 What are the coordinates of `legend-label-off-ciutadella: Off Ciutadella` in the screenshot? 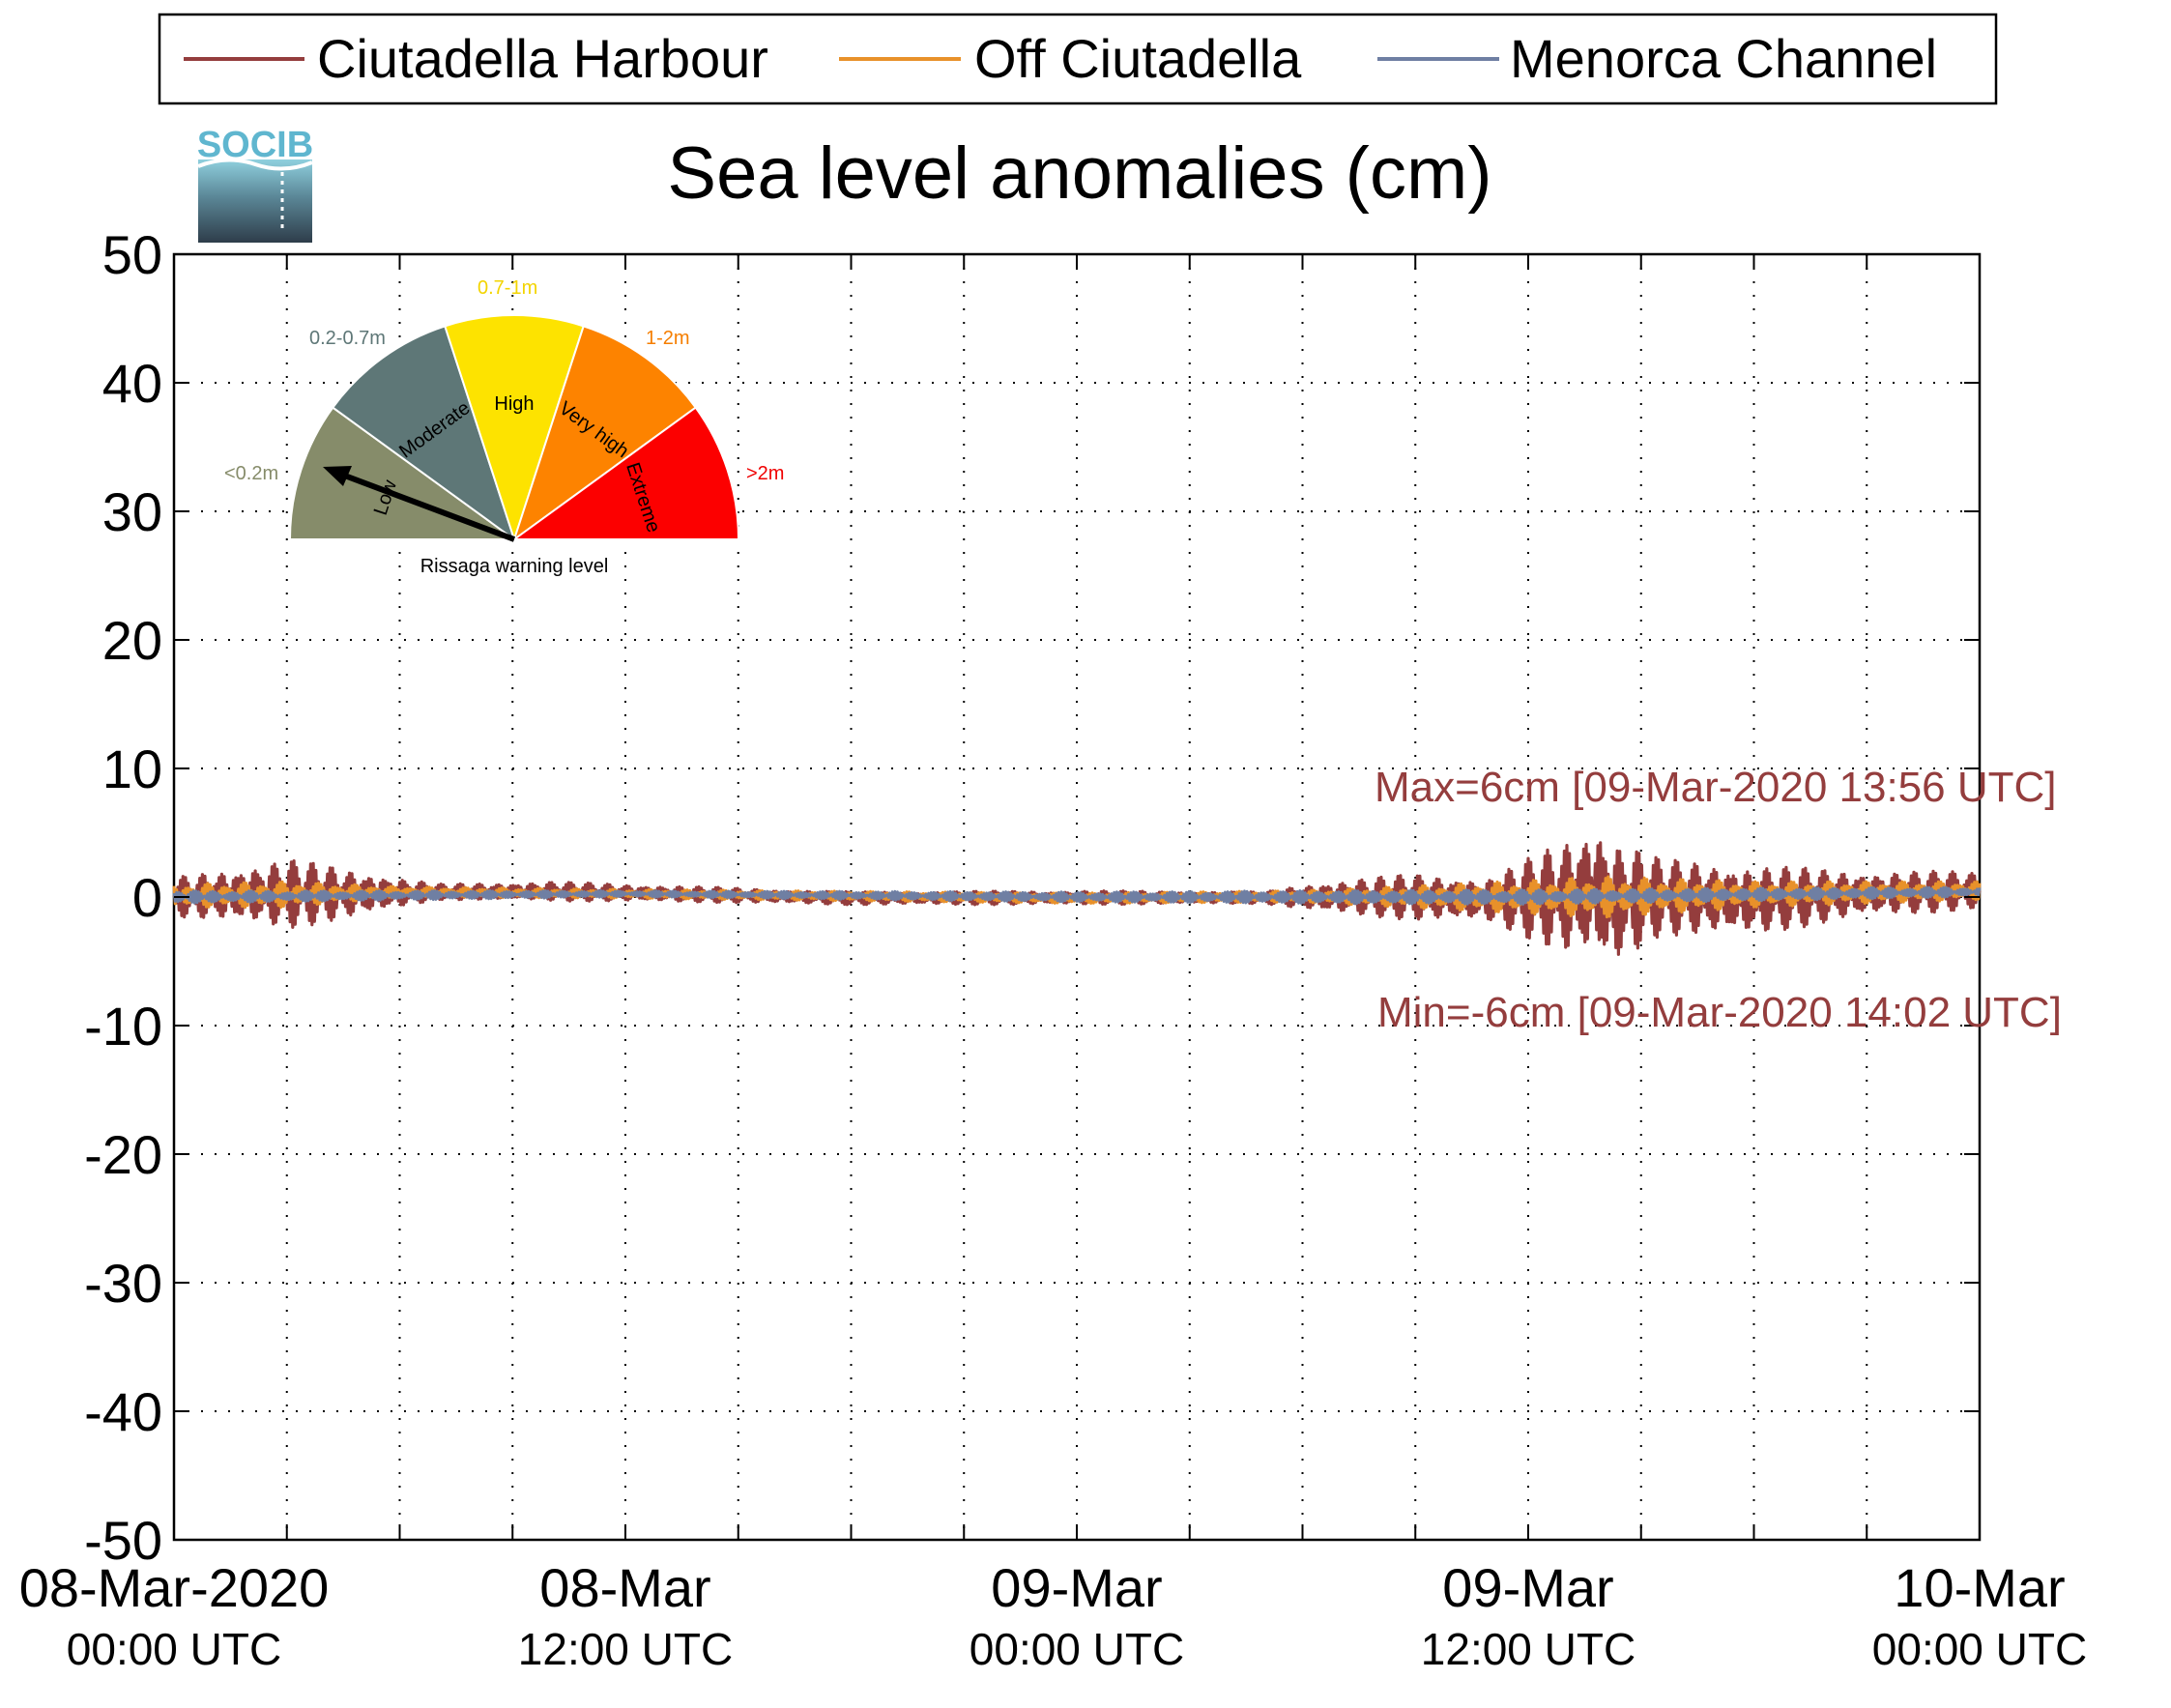 It's located at (1138, 58).